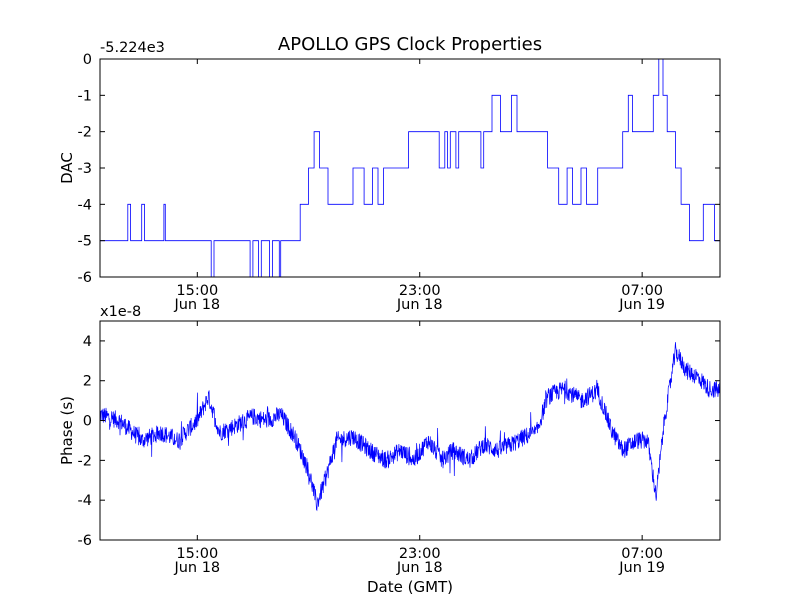 The height and width of the screenshot is (600, 800). Describe the element at coordinates (85, 133) in the screenshot. I see `dac-ytick-label: -2` at that location.